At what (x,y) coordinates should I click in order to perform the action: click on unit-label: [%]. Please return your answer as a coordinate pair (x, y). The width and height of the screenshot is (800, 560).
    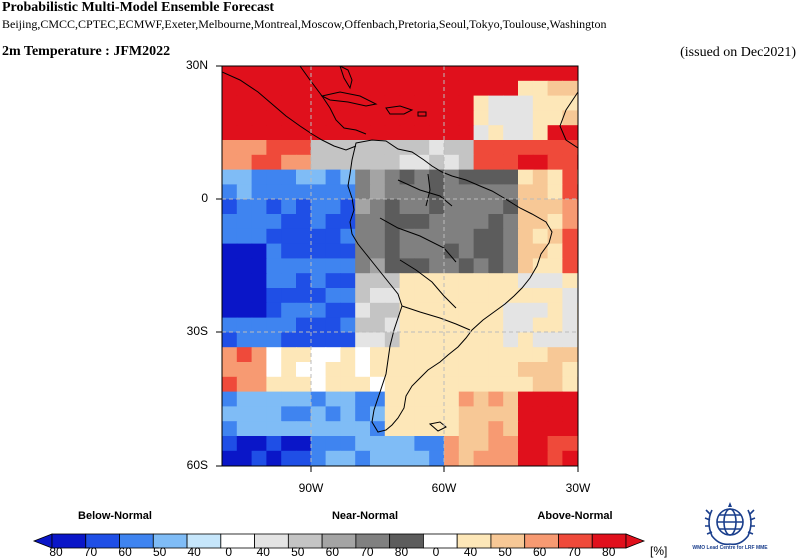
    Looking at the image, I should click on (659, 551).